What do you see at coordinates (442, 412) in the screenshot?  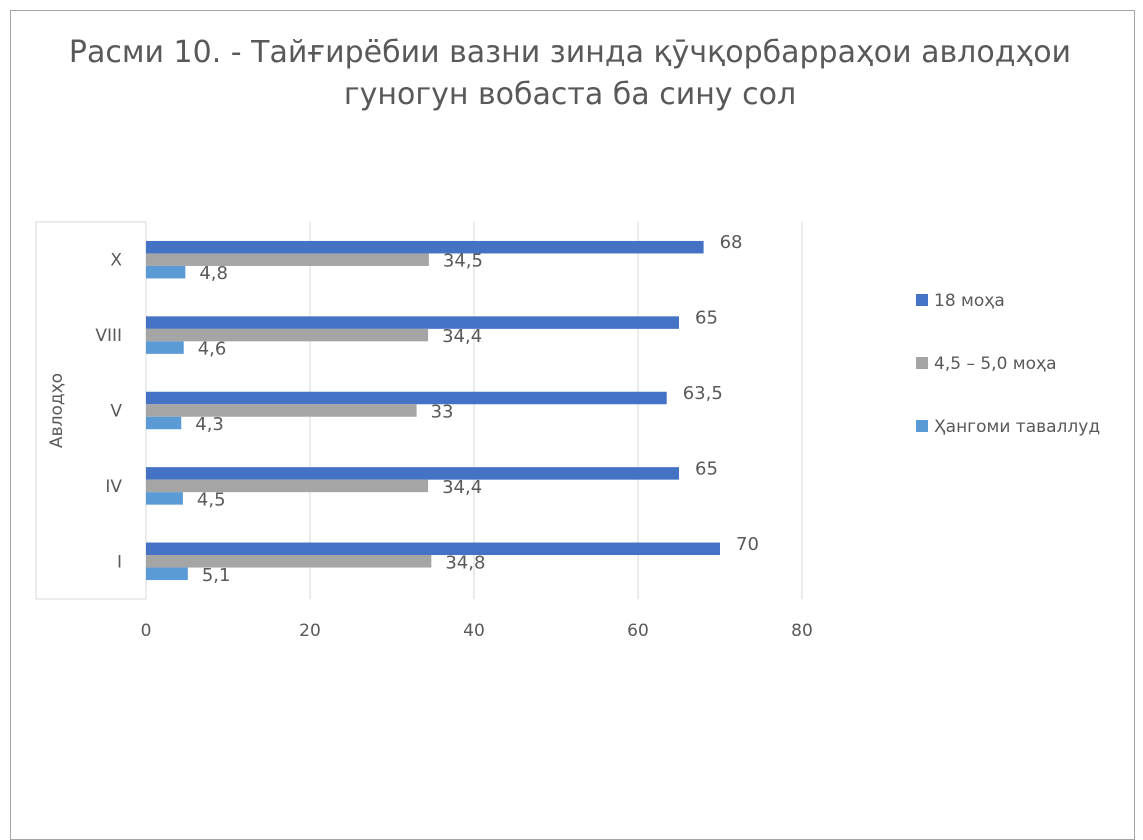 I see `bar-data-label: 33` at bounding box center [442, 412].